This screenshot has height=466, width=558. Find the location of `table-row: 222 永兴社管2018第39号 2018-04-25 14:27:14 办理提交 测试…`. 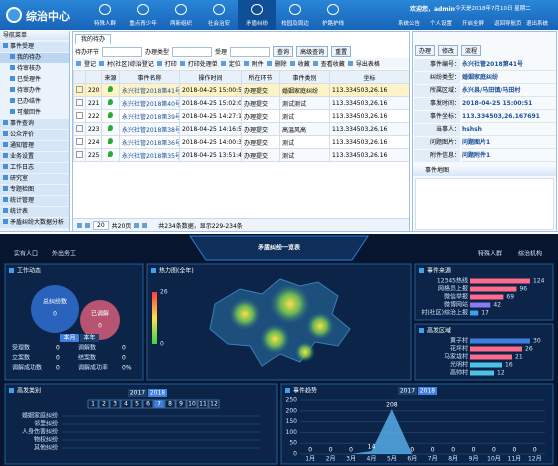

table-row: 222 永兴社管2018第39号 2018-04-25 14:27:14 办理提交 测试… is located at coordinates (241, 116).